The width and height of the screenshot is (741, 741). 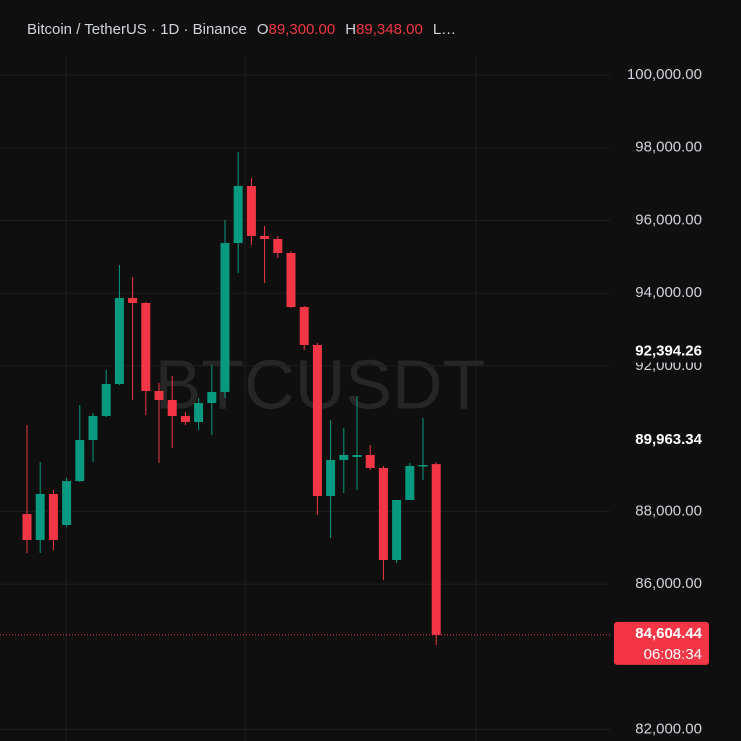 What do you see at coordinates (668, 292) in the screenshot?
I see `y-tick-label: 94,000.00` at bounding box center [668, 292].